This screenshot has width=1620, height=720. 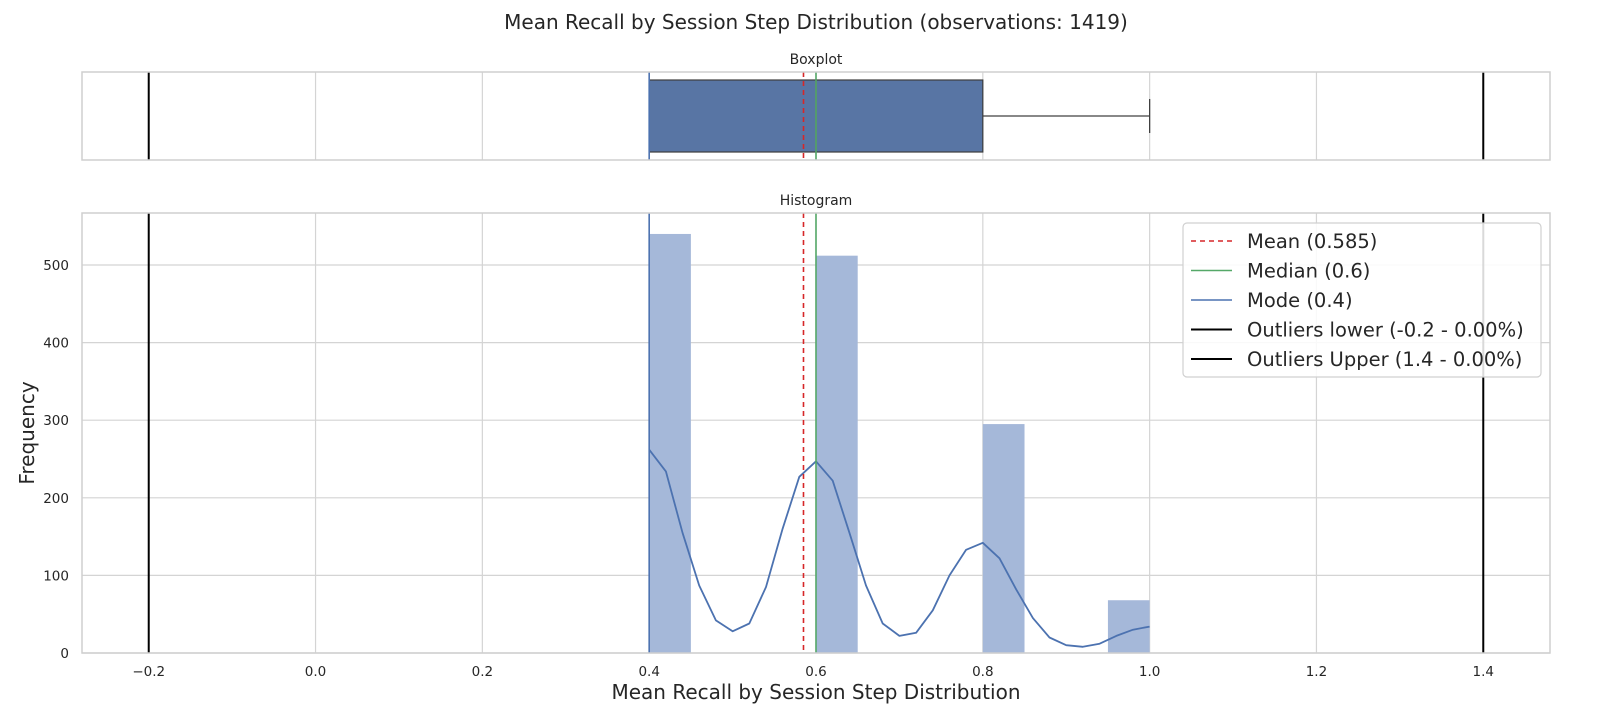 I want to click on boxplot-frame, so click(x=816, y=116).